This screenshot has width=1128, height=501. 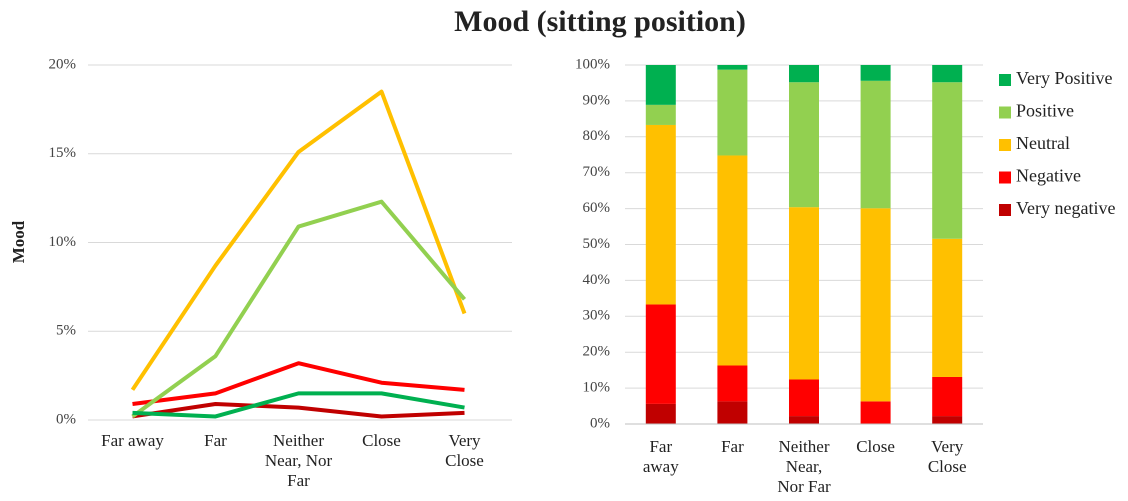 What do you see at coordinates (1043, 143) in the screenshot?
I see `legend-label: Neutral` at bounding box center [1043, 143].